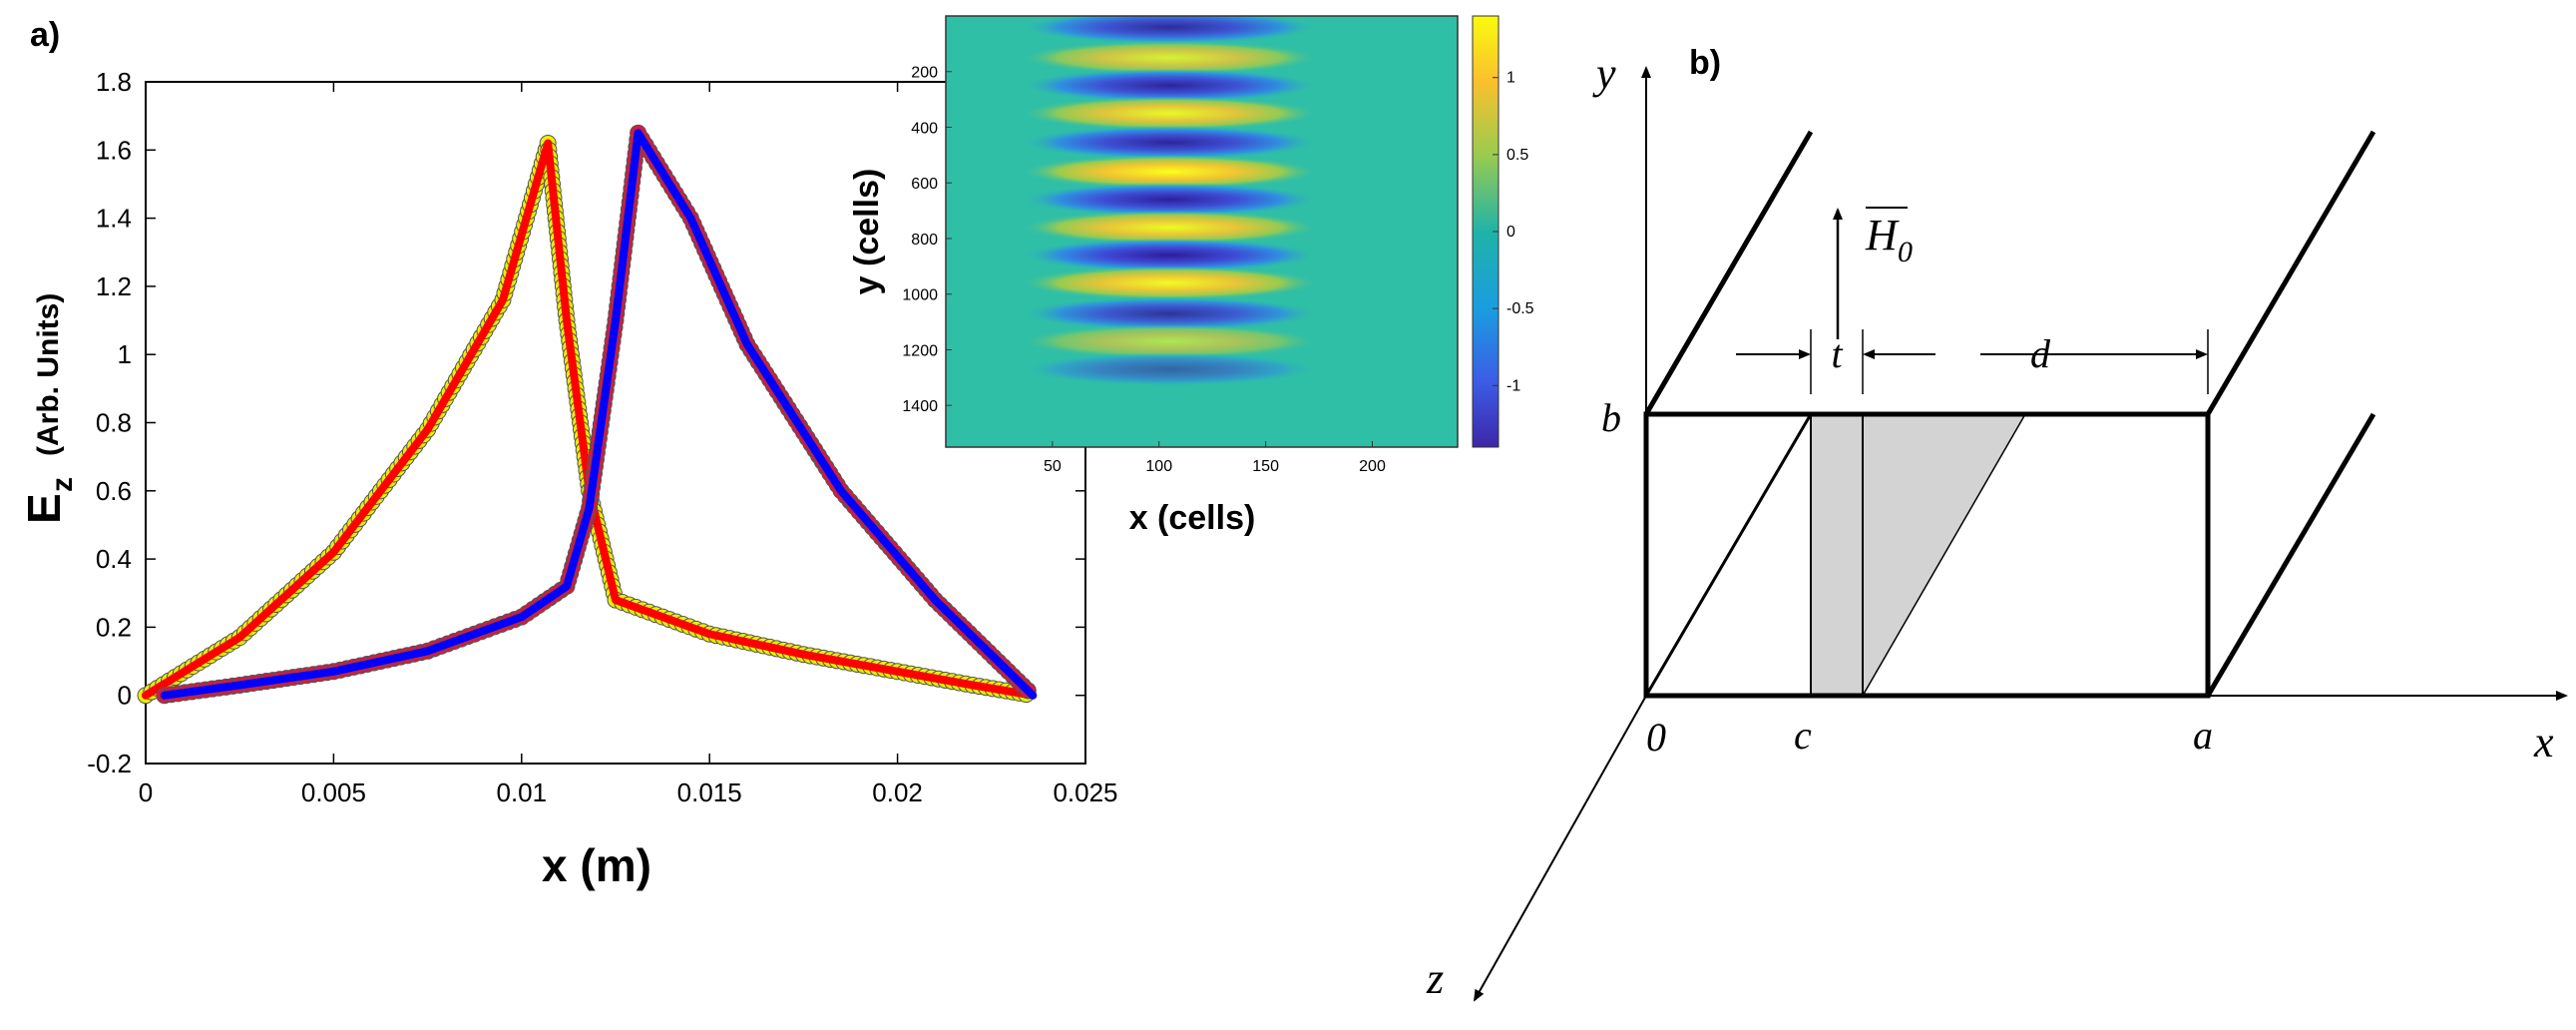  I want to click on heatmap-x-tick-label: 50, so click(1053, 467).